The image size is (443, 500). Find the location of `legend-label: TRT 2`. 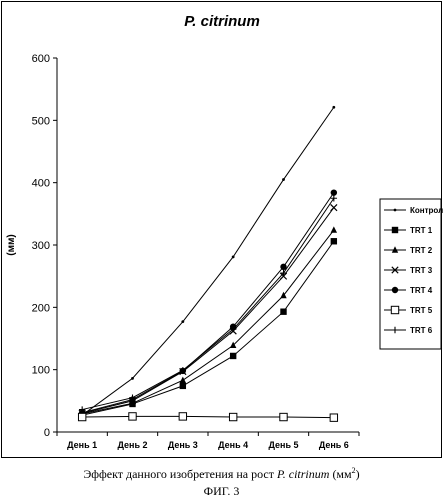

legend-label: TRT 2 is located at coordinates (421, 250).